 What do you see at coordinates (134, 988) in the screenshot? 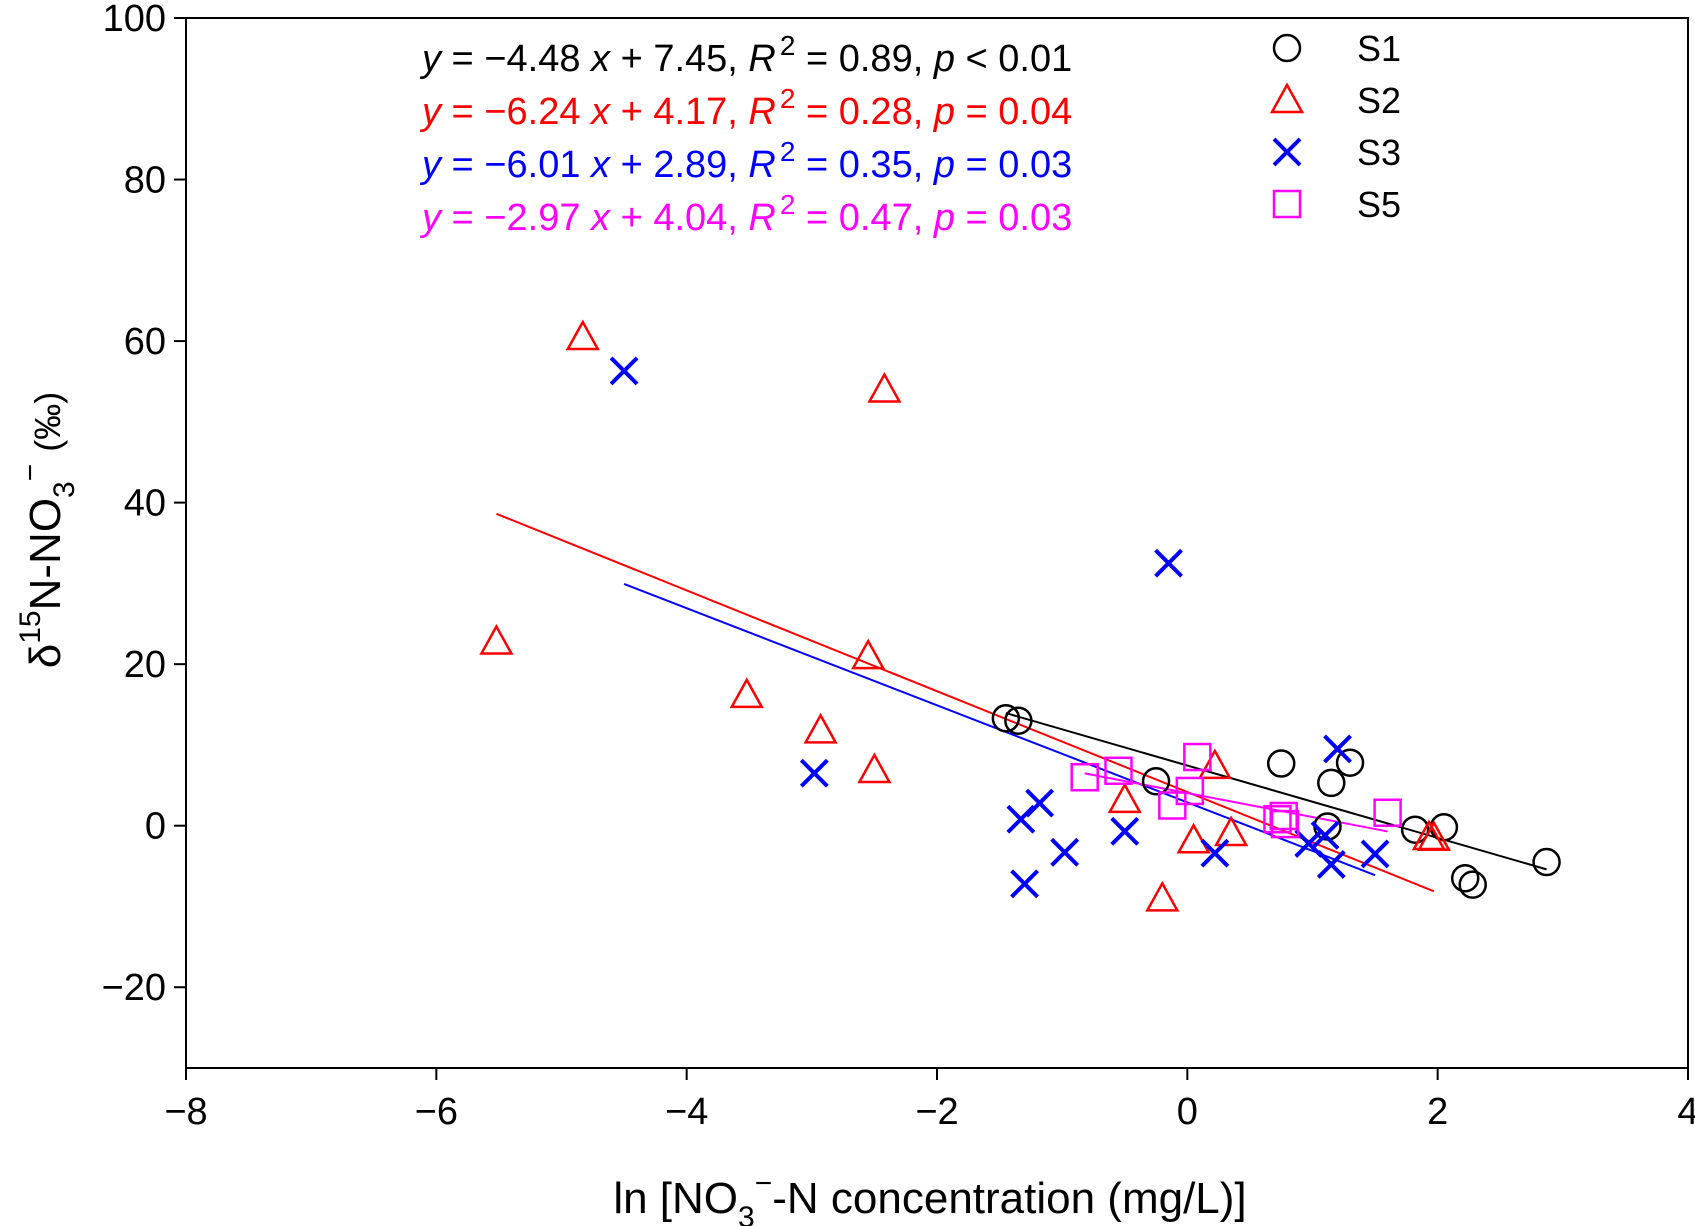
I see `y-tick-label: −20` at bounding box center [134, 988].